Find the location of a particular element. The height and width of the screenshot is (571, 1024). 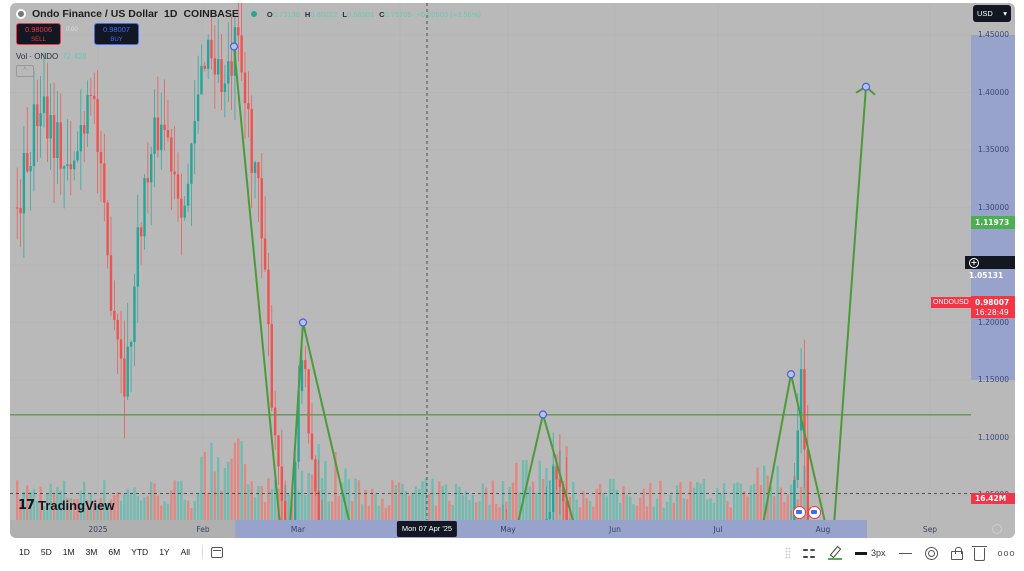

economic-events is located at coordinates (807, 512).